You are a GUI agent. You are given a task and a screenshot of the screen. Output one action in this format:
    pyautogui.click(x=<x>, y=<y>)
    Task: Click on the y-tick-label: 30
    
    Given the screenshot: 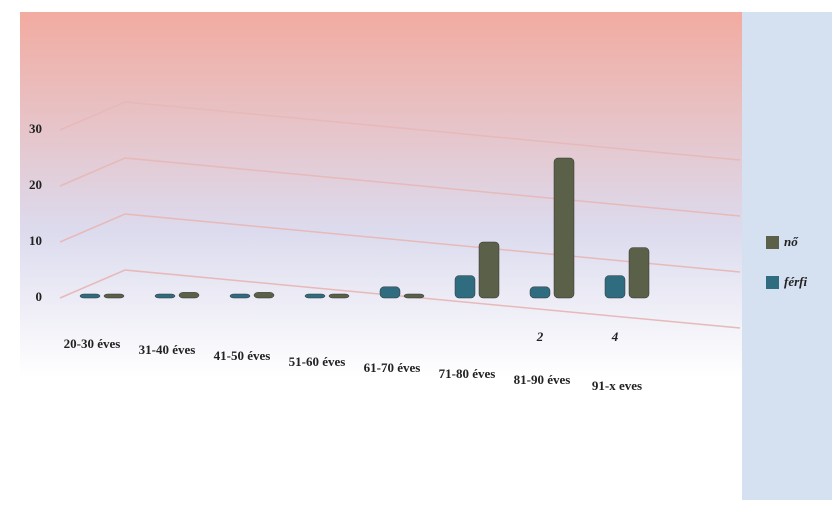 What is the action you would take?
    pyautogui.click(x=35, y=128)
    